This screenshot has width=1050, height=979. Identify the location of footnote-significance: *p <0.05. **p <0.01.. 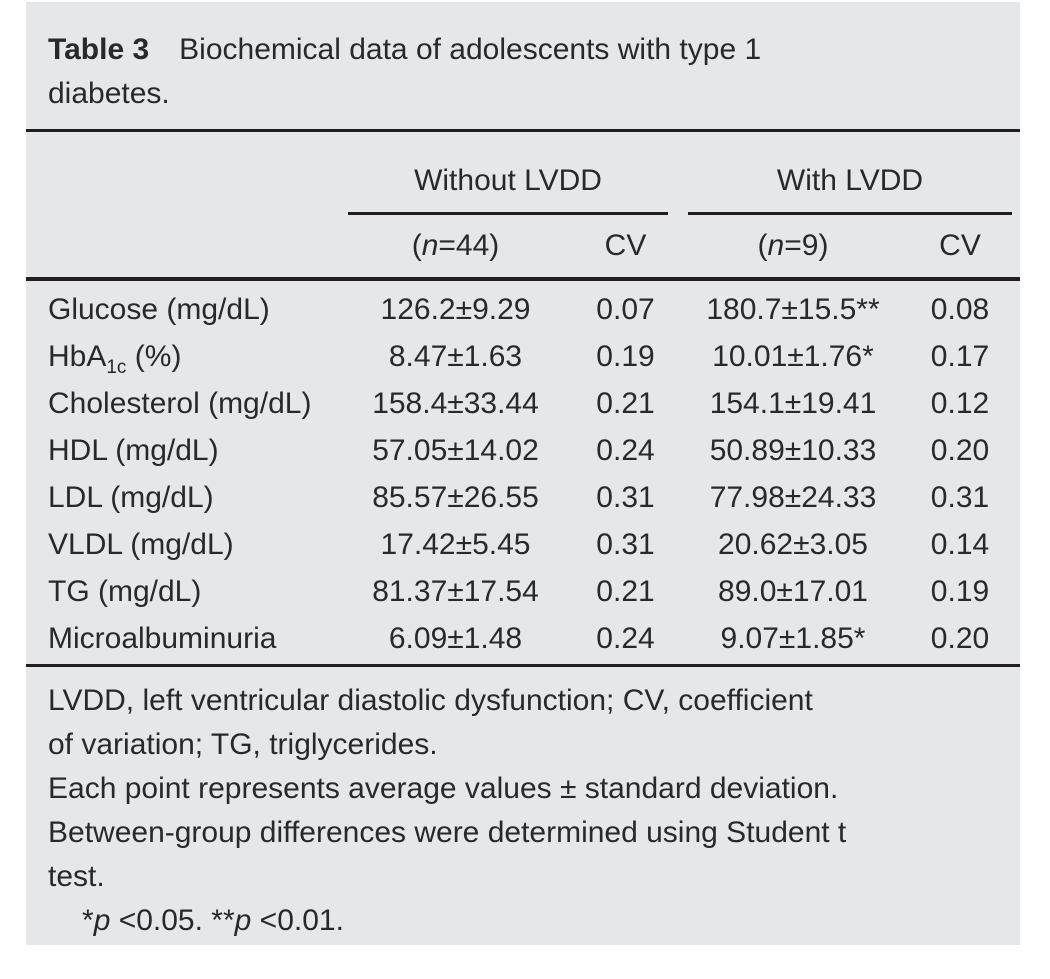
(530, 921).